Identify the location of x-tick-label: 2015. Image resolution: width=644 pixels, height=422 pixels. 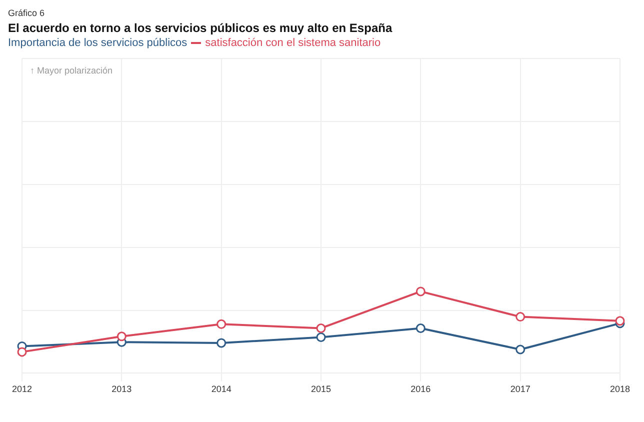
(321, 389).